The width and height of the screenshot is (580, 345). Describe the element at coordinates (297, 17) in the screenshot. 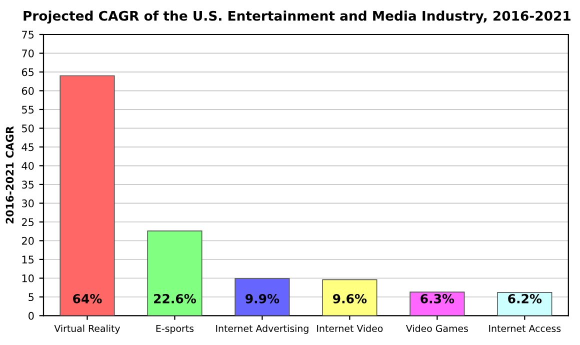

I see `chart-title: Projected CAGR of the U.S. Entertainment and Media Industry, 2016-2021` at that location.